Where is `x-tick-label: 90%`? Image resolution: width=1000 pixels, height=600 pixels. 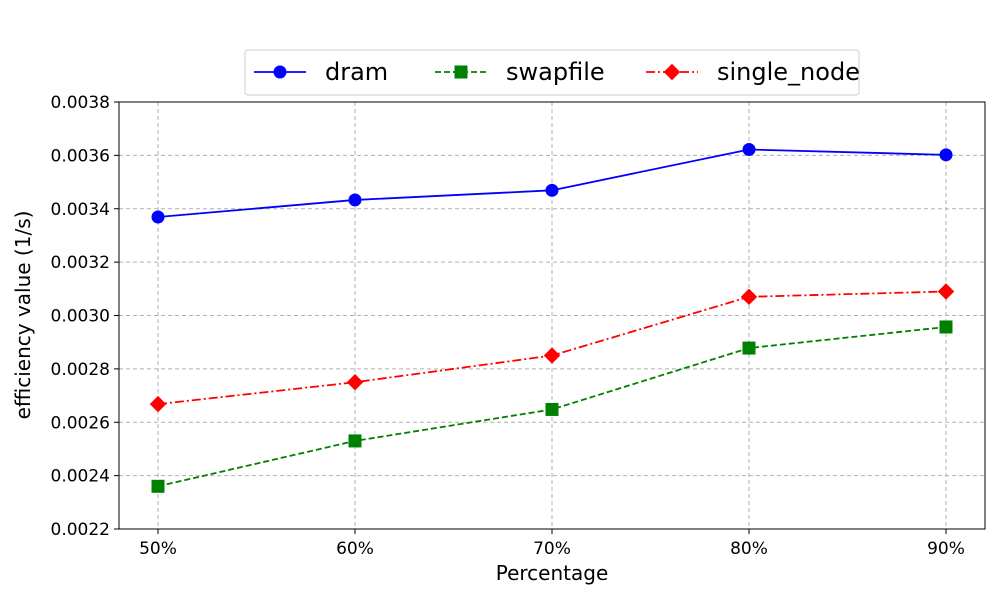 x-tick-label: 90% is located at coordinates (946, 549).